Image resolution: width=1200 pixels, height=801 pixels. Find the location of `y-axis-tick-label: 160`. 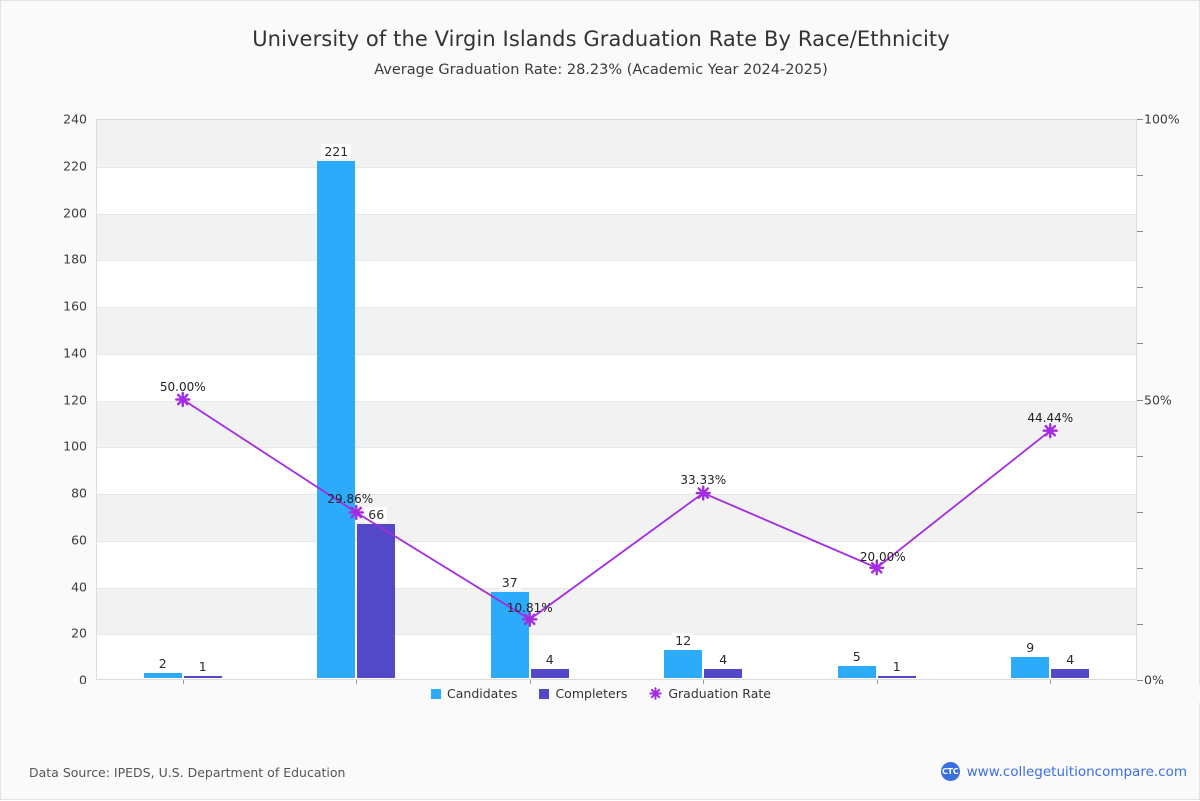

y-axis-tick-label: 160 is located at coordinates (75, 306).